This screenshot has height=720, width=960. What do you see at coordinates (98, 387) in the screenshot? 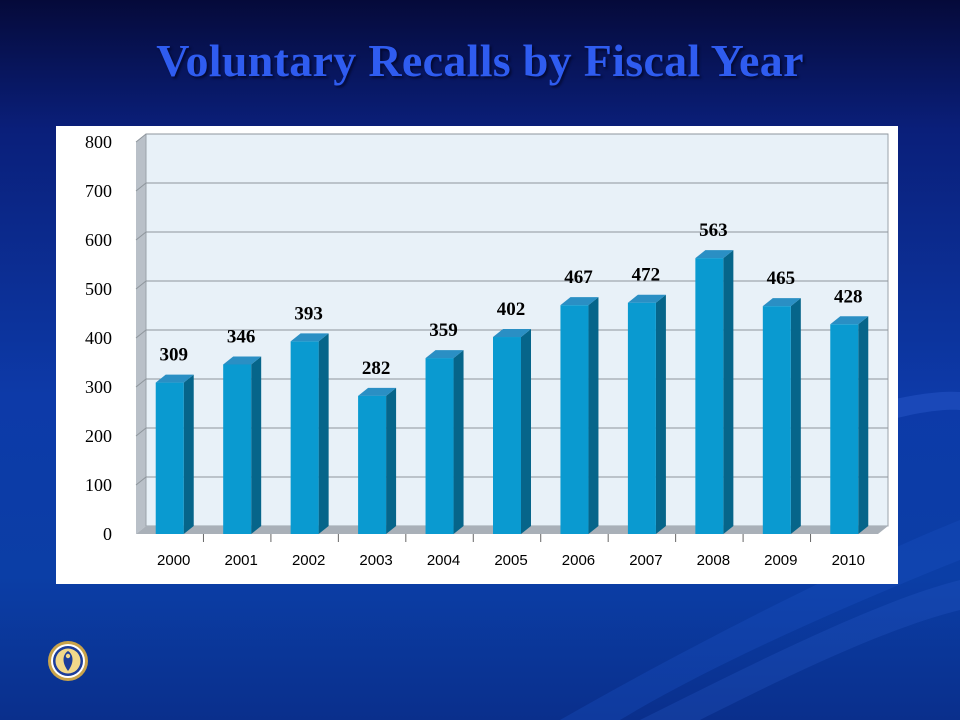
I see `y-tick-label: 300` at bounding box center [98, 387].